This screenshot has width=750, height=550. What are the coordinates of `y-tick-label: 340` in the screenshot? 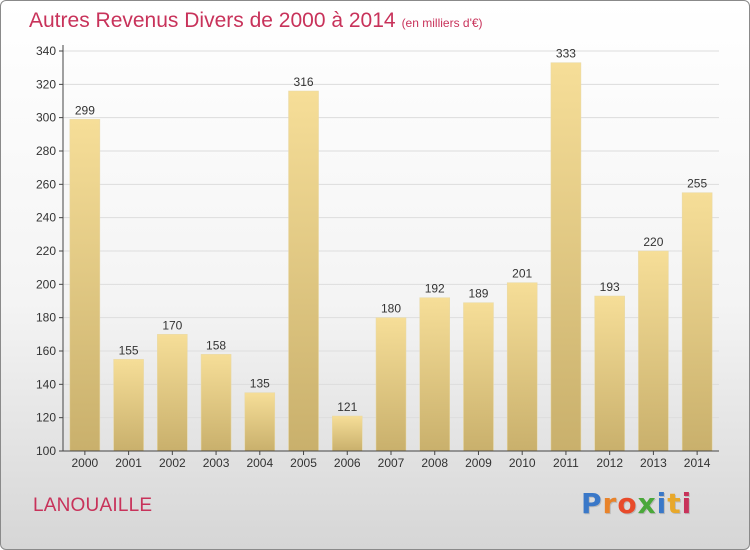 It's located at (46, 51).